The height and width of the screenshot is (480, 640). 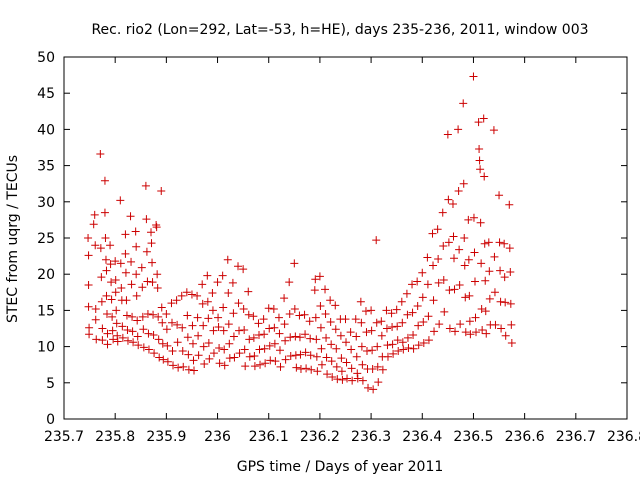 What do you see at coordinates (50, 420) in the screenshot?
I see `y-tick-label: 0` at bounding box center [50, 420].